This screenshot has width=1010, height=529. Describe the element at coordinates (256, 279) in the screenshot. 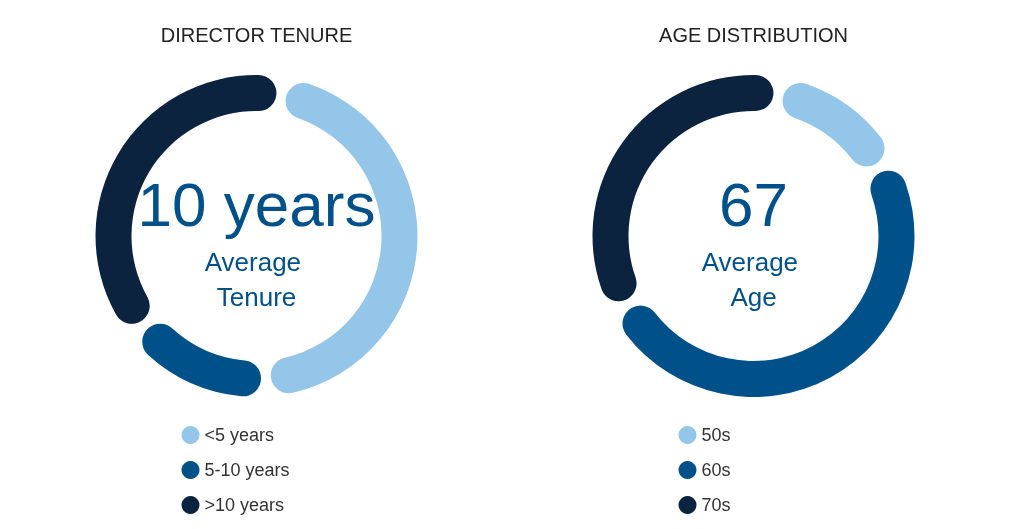

I see `text: Average Tenure` at that location.